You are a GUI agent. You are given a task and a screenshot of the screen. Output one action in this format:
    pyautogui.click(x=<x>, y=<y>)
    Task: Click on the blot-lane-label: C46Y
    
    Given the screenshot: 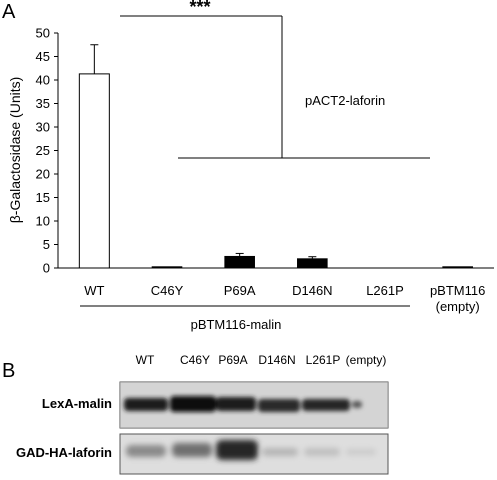 What is the action you would take?
    pyautogui.click(x=195, y=360)
    